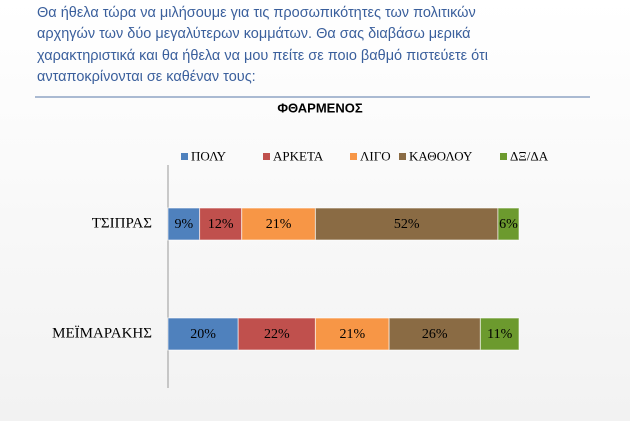 This screenshot has height=421, width=630. I want to click on data-label: 26%, so click(435, 334).